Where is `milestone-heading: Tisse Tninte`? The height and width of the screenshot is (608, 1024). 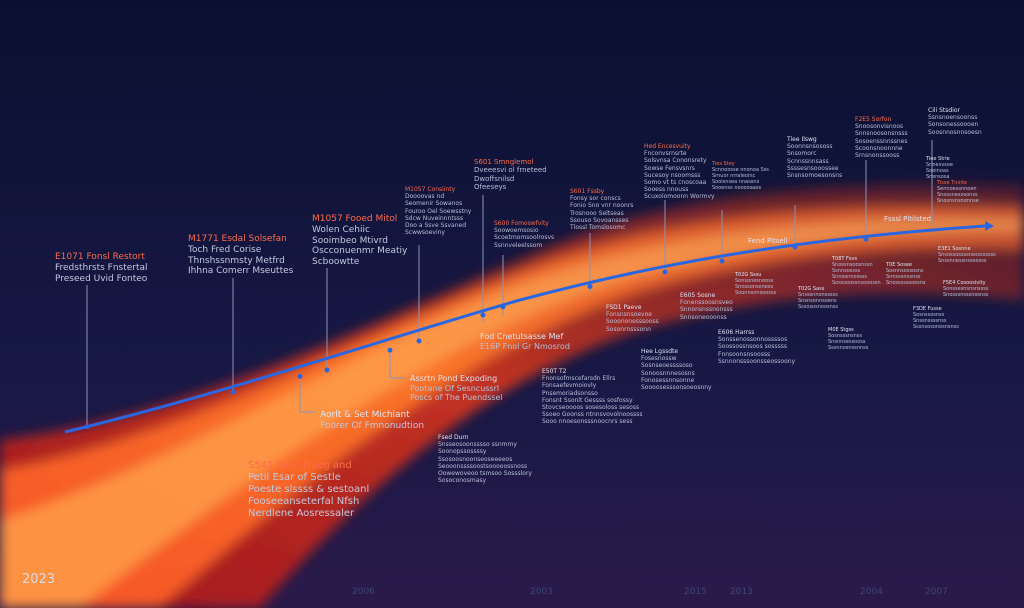
milestone-heading: Tisse Tninte is located at coordinates (952, 183).